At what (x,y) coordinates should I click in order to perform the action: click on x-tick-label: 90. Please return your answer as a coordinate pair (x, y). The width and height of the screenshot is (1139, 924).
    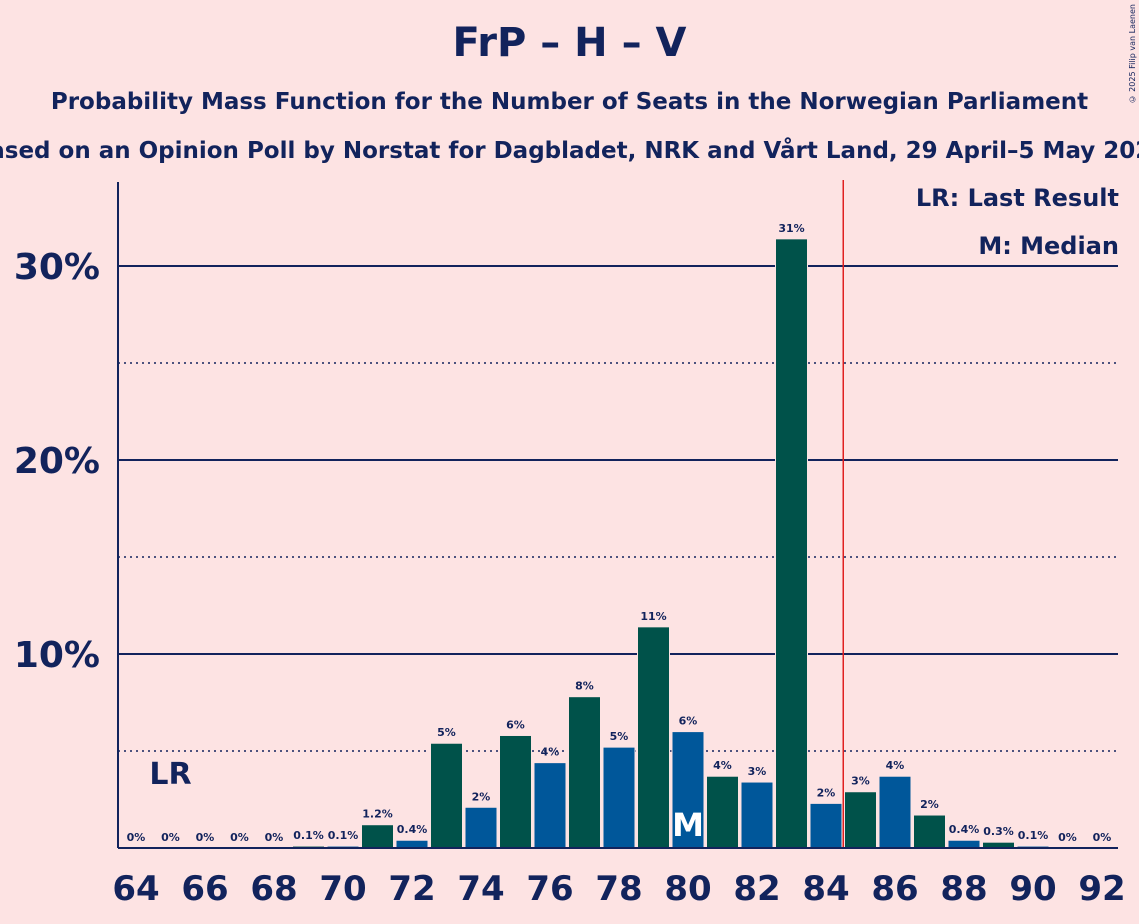
    Looking at the image, I should click on (1032, 889).